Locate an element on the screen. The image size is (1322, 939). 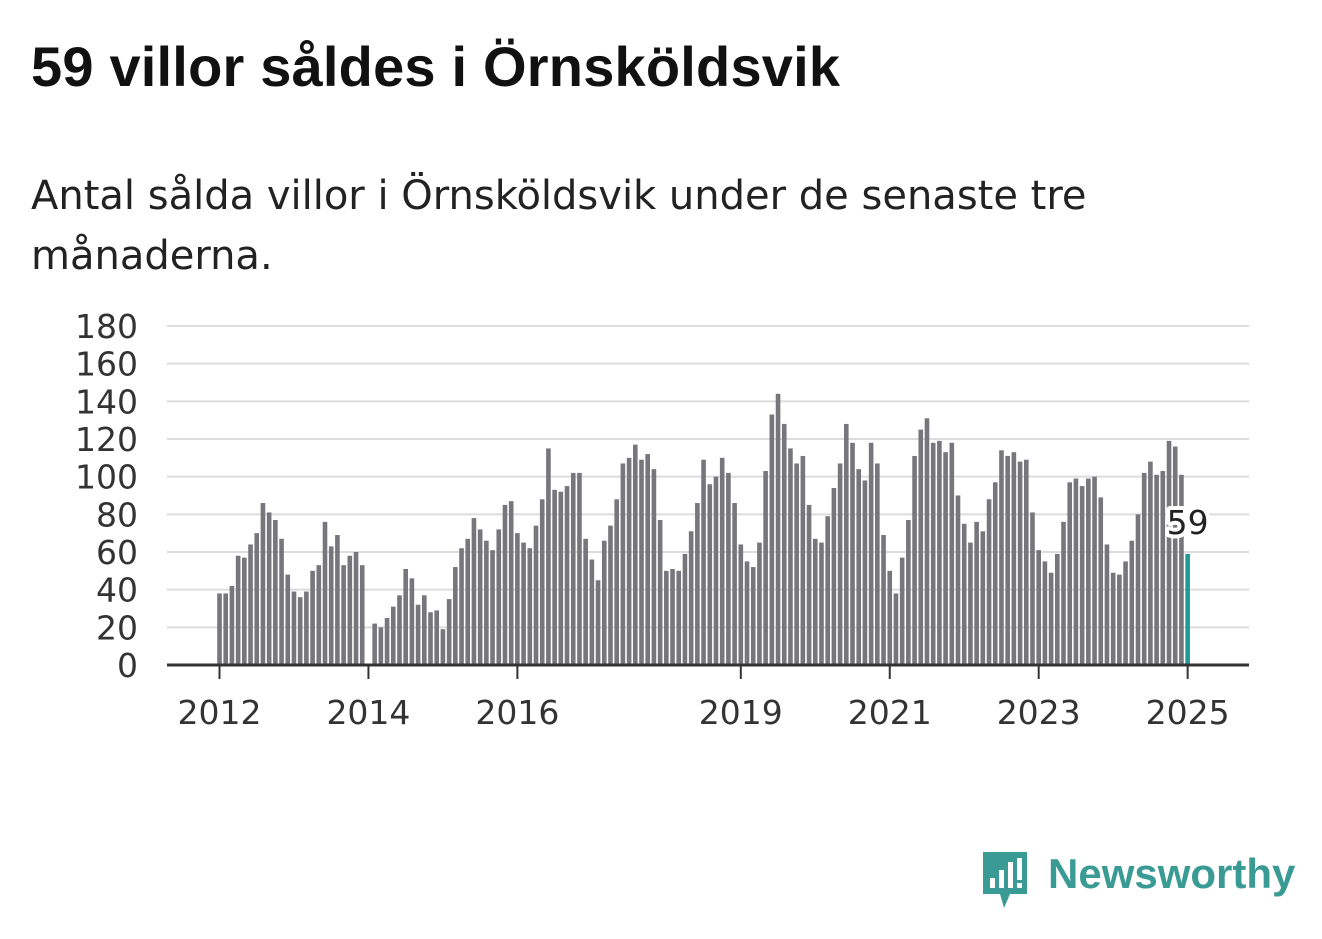
y-tick-label: 160 is located at coordinates (106, 364).